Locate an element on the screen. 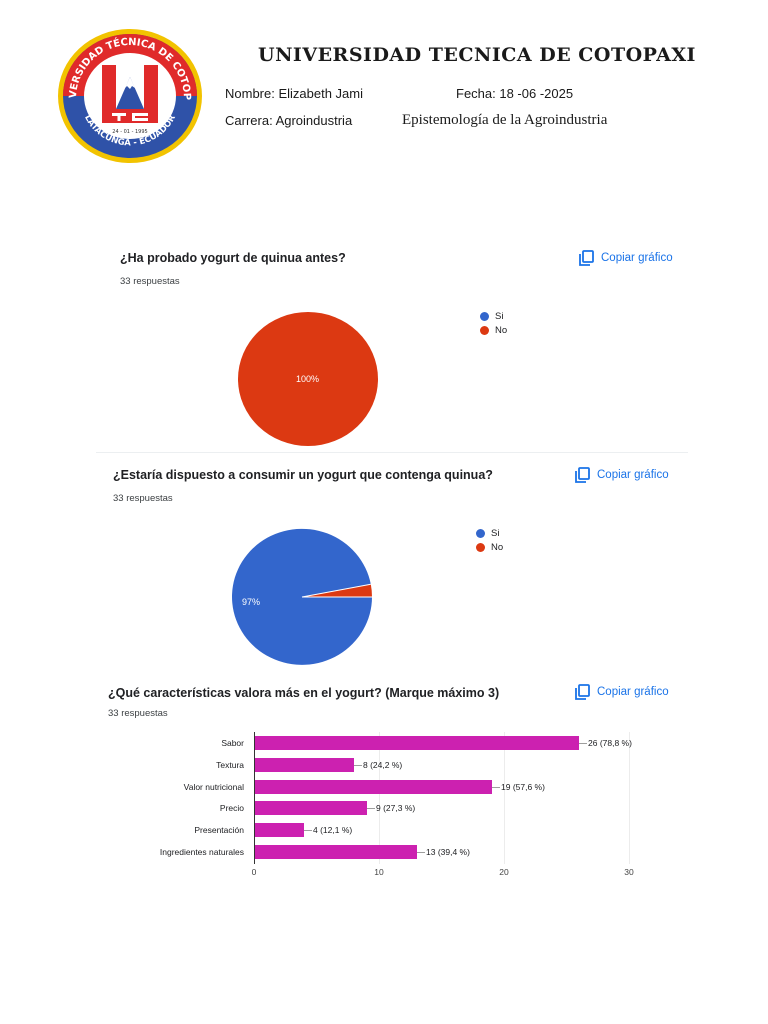  pie-slice-no is located at coordinates (308, 379).